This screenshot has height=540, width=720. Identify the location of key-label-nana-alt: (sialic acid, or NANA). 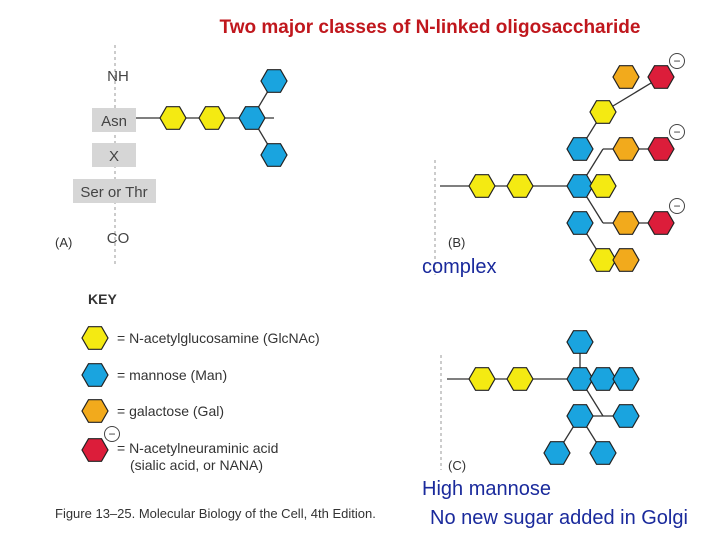
(196, 465).